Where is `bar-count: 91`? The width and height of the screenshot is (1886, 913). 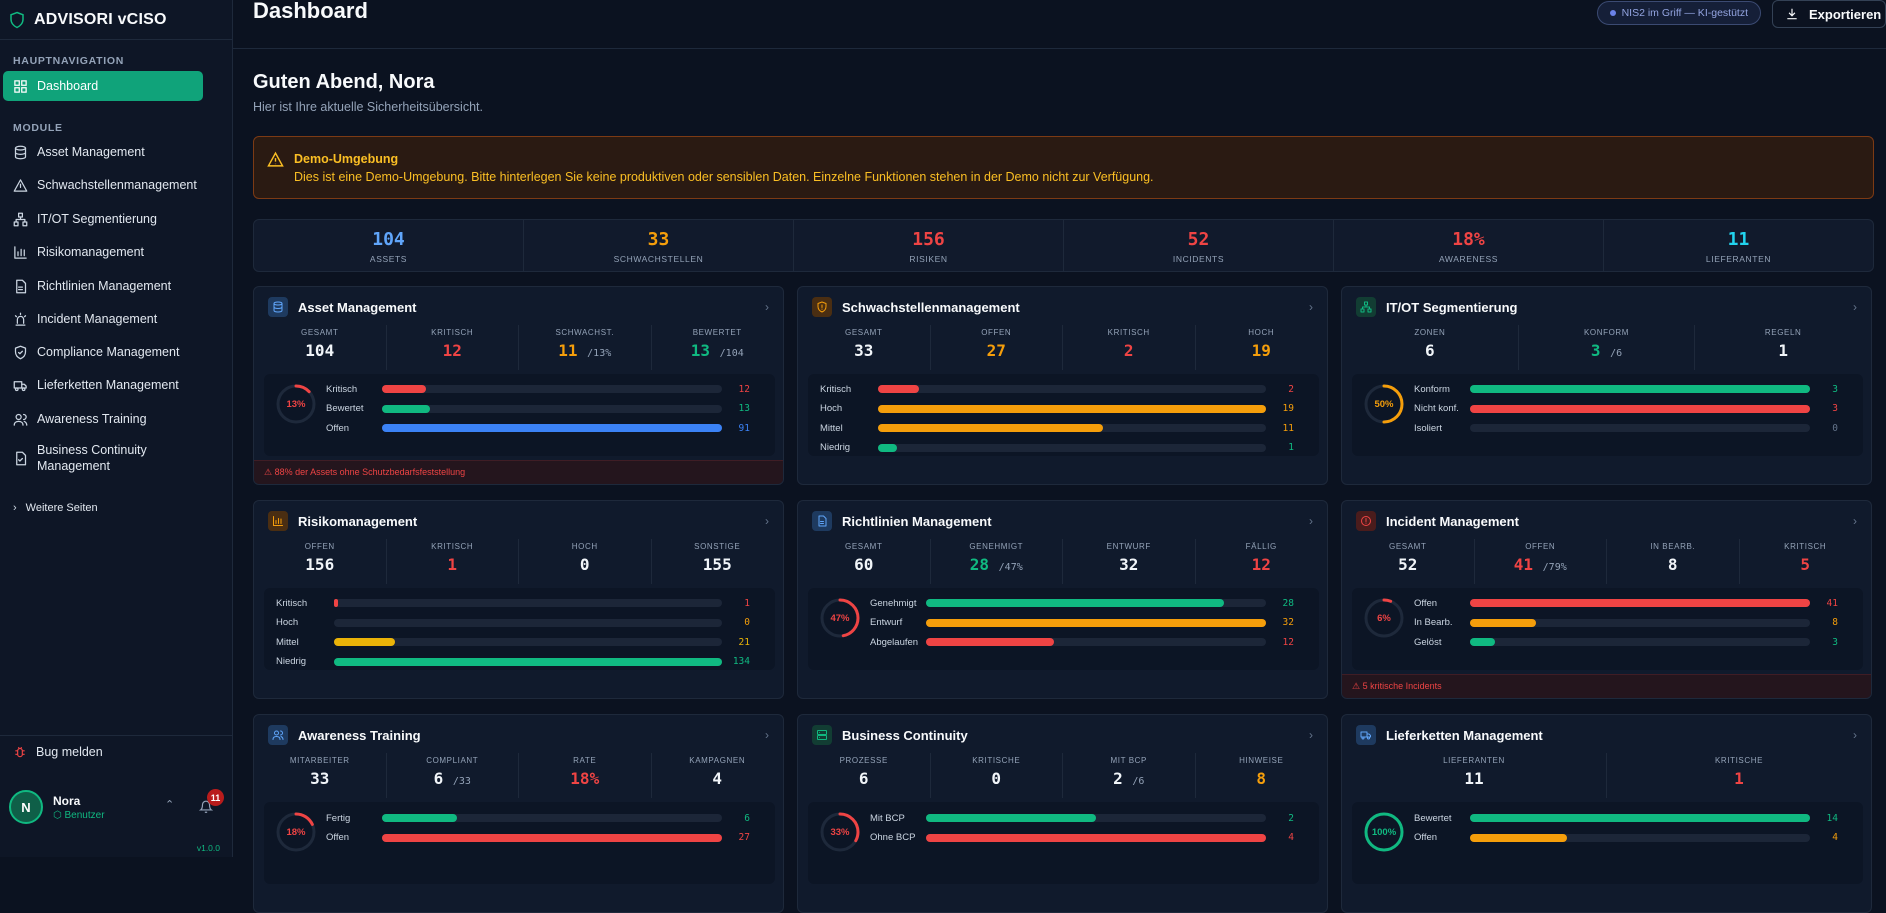
bar-count: 91 is located at coordinates (744, 428).